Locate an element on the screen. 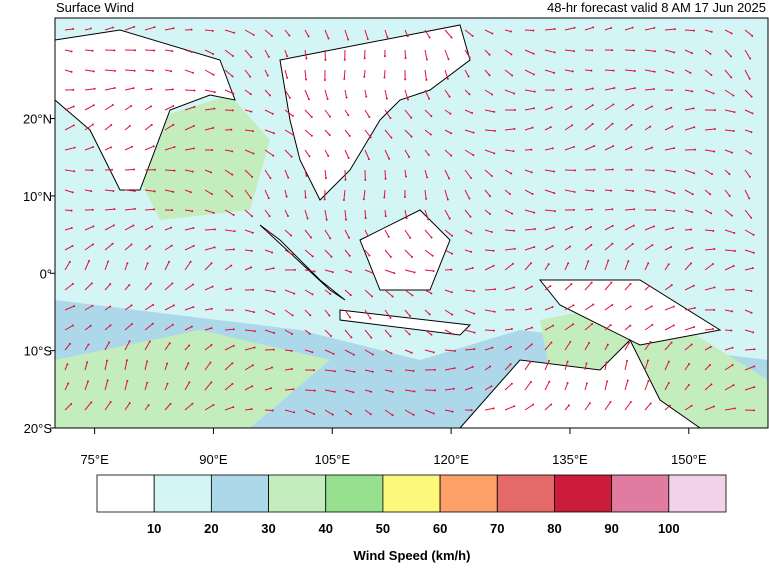 The width and height of the screenshot is (769, 575). lon-tick-label: 90°E is located at coordinates (213, 459).